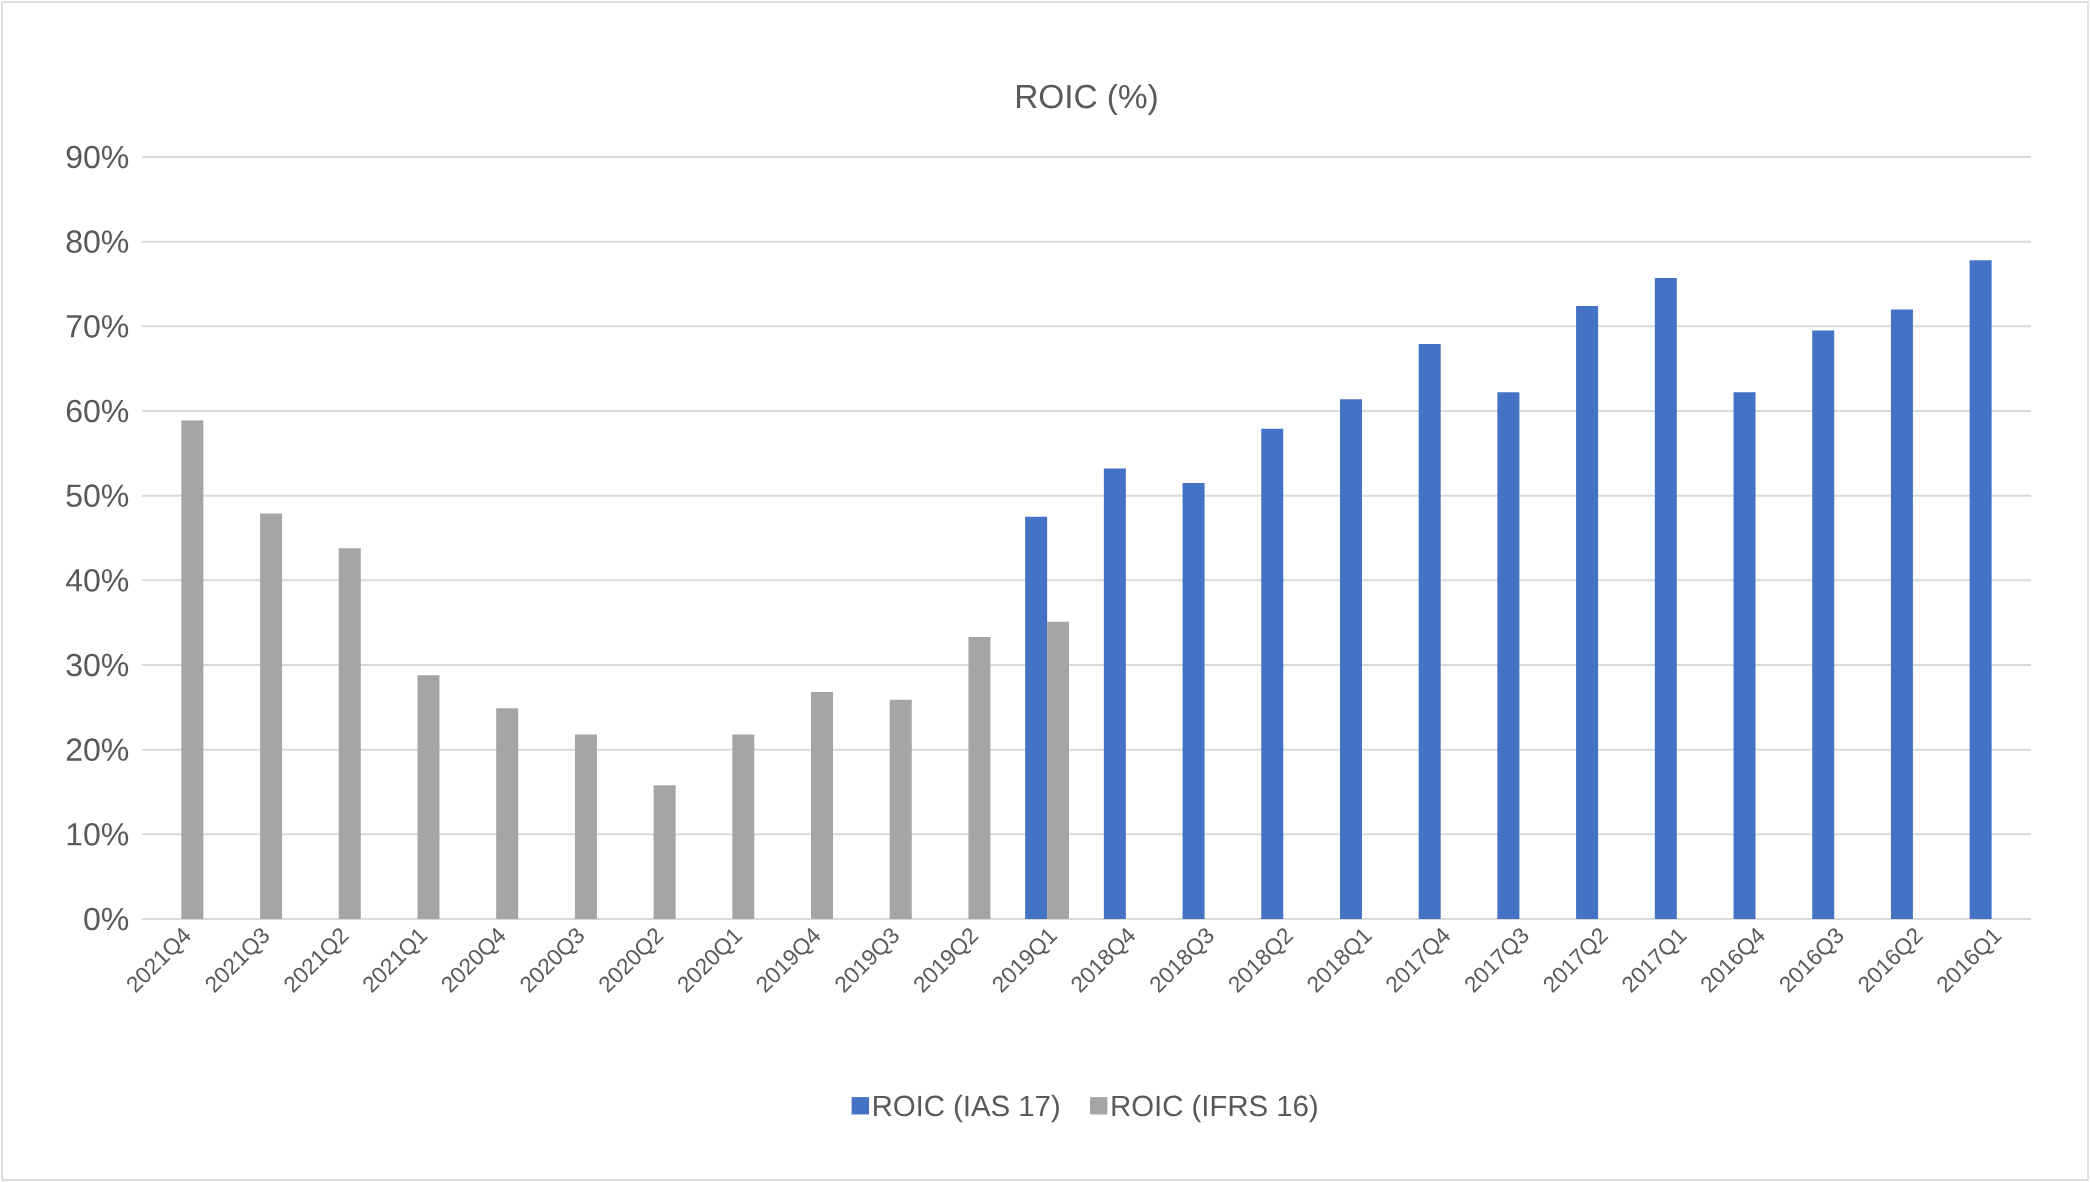 Image resolution: width=2090 pixels, height=1182 pixels. I want to click on y-tick-label: 40%, so click(97, 580).